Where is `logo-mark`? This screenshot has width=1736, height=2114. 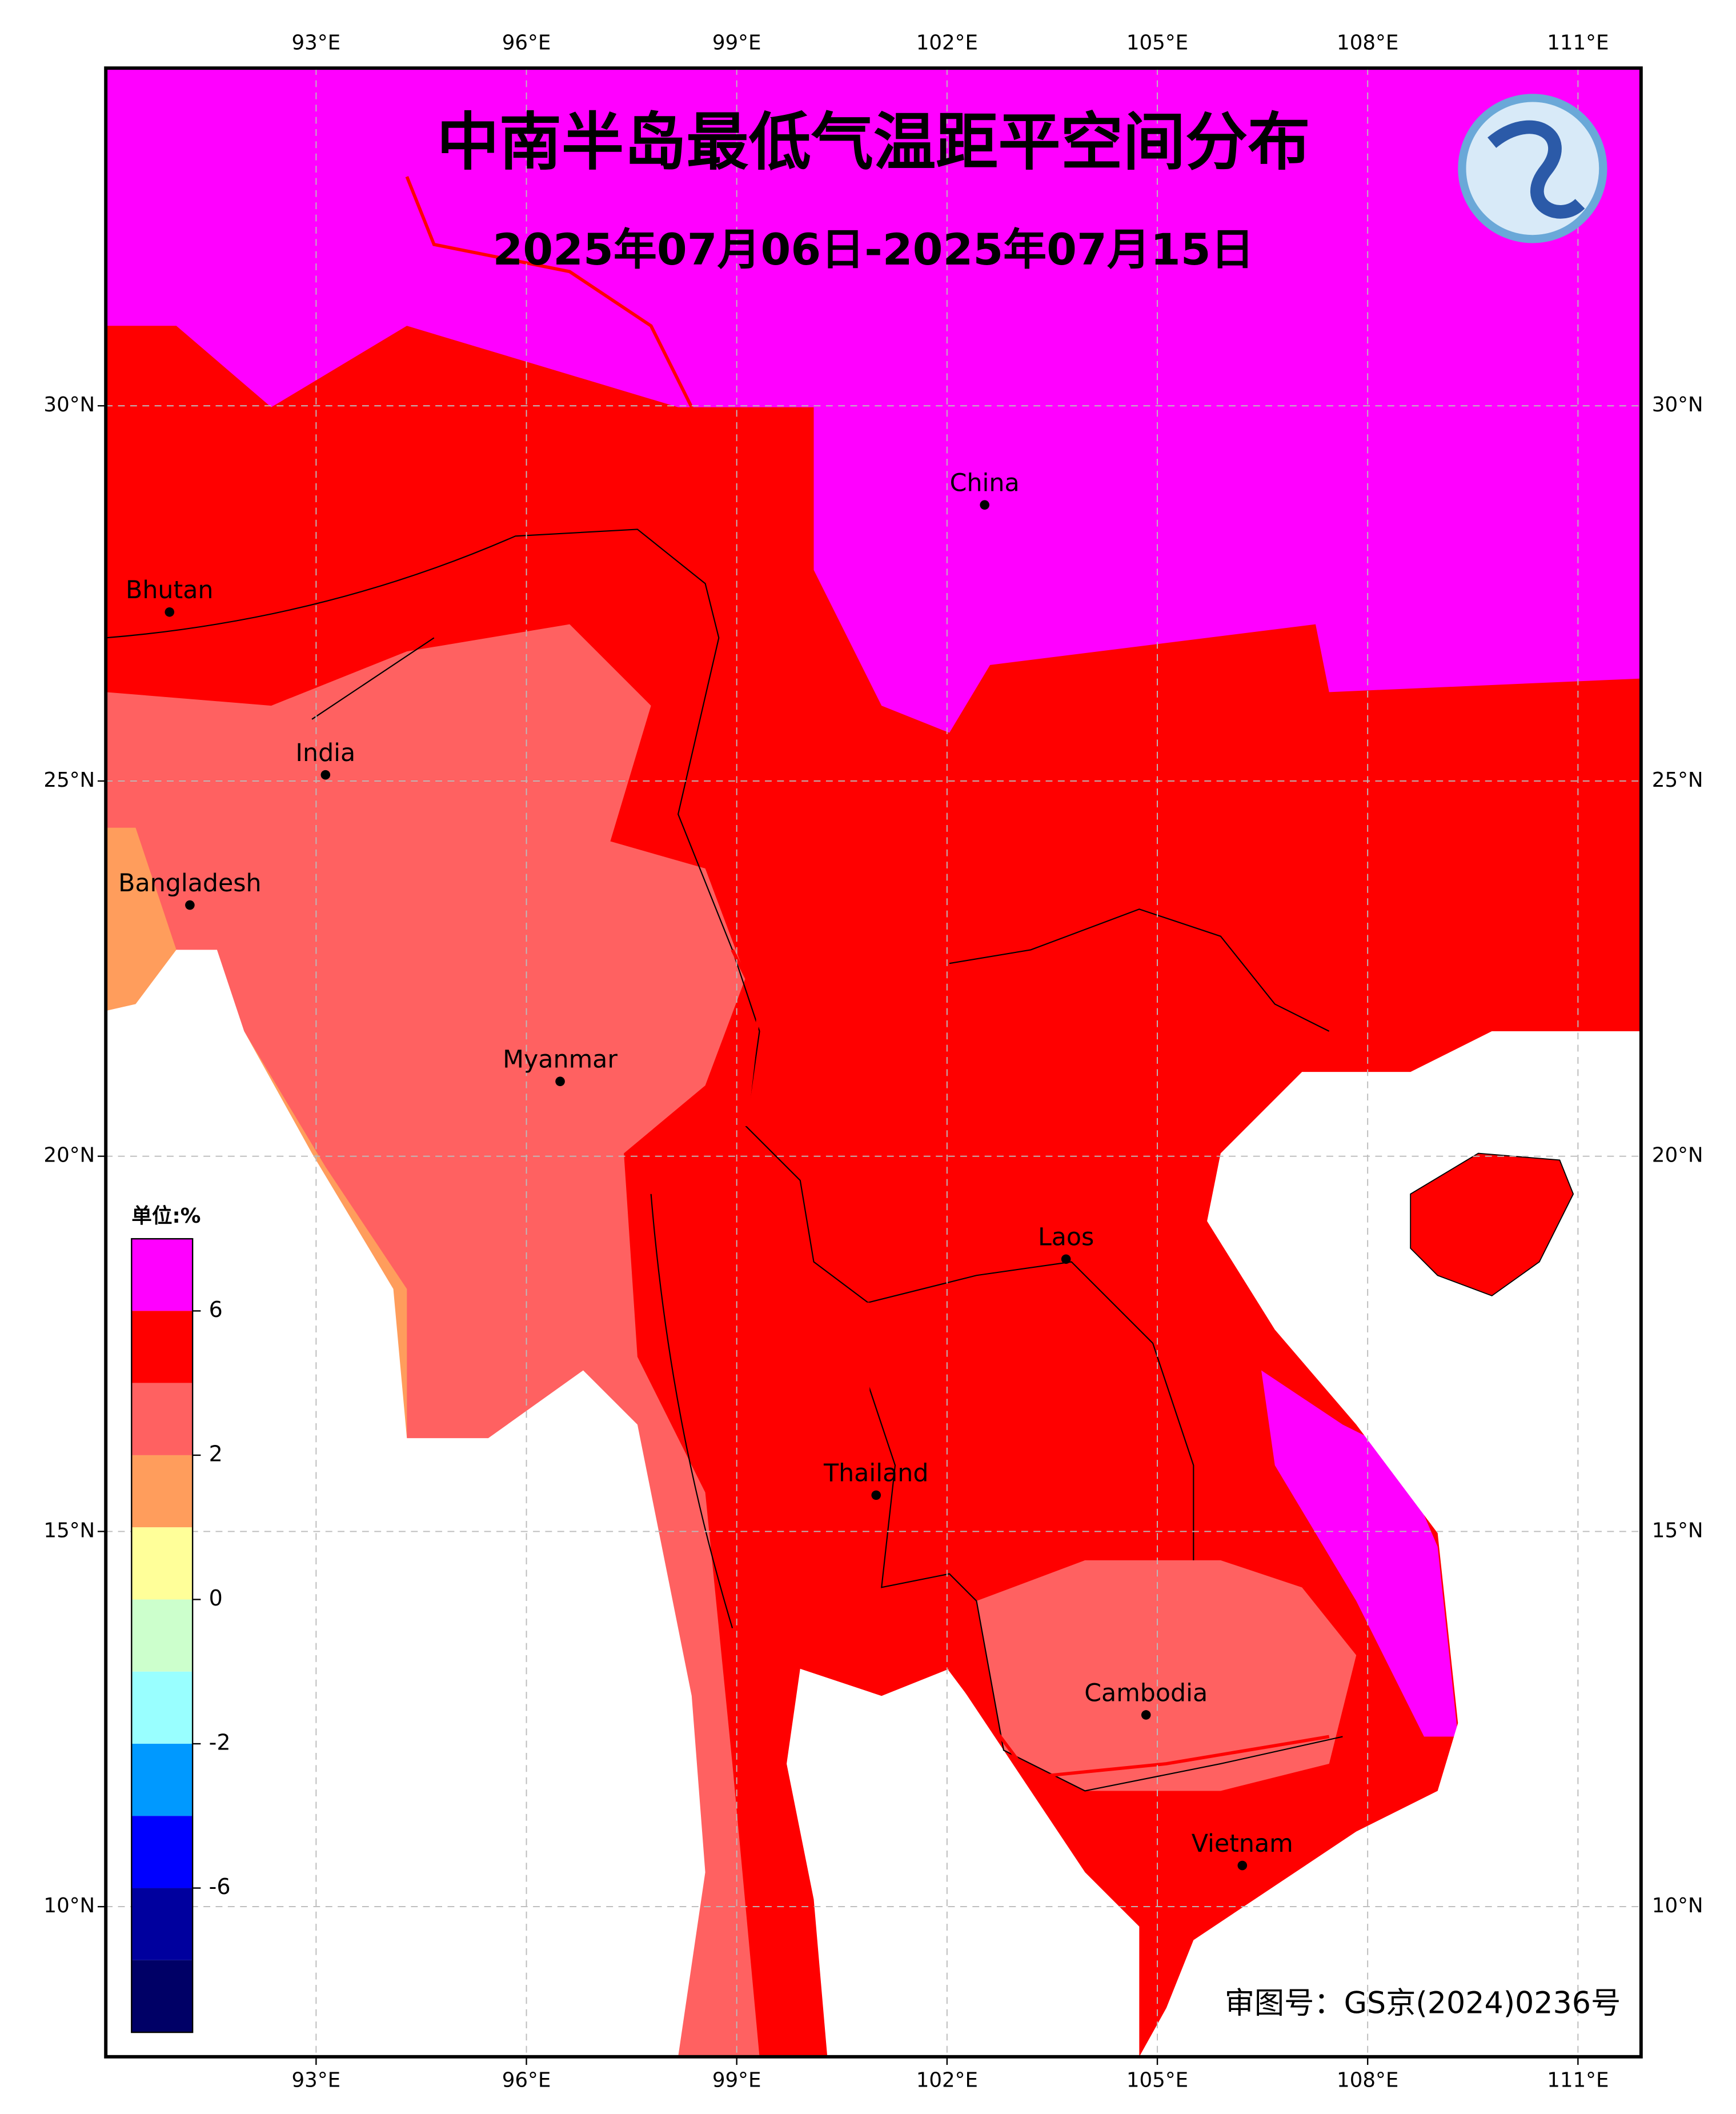 logo-mark is located at coordinates (1536, 170).